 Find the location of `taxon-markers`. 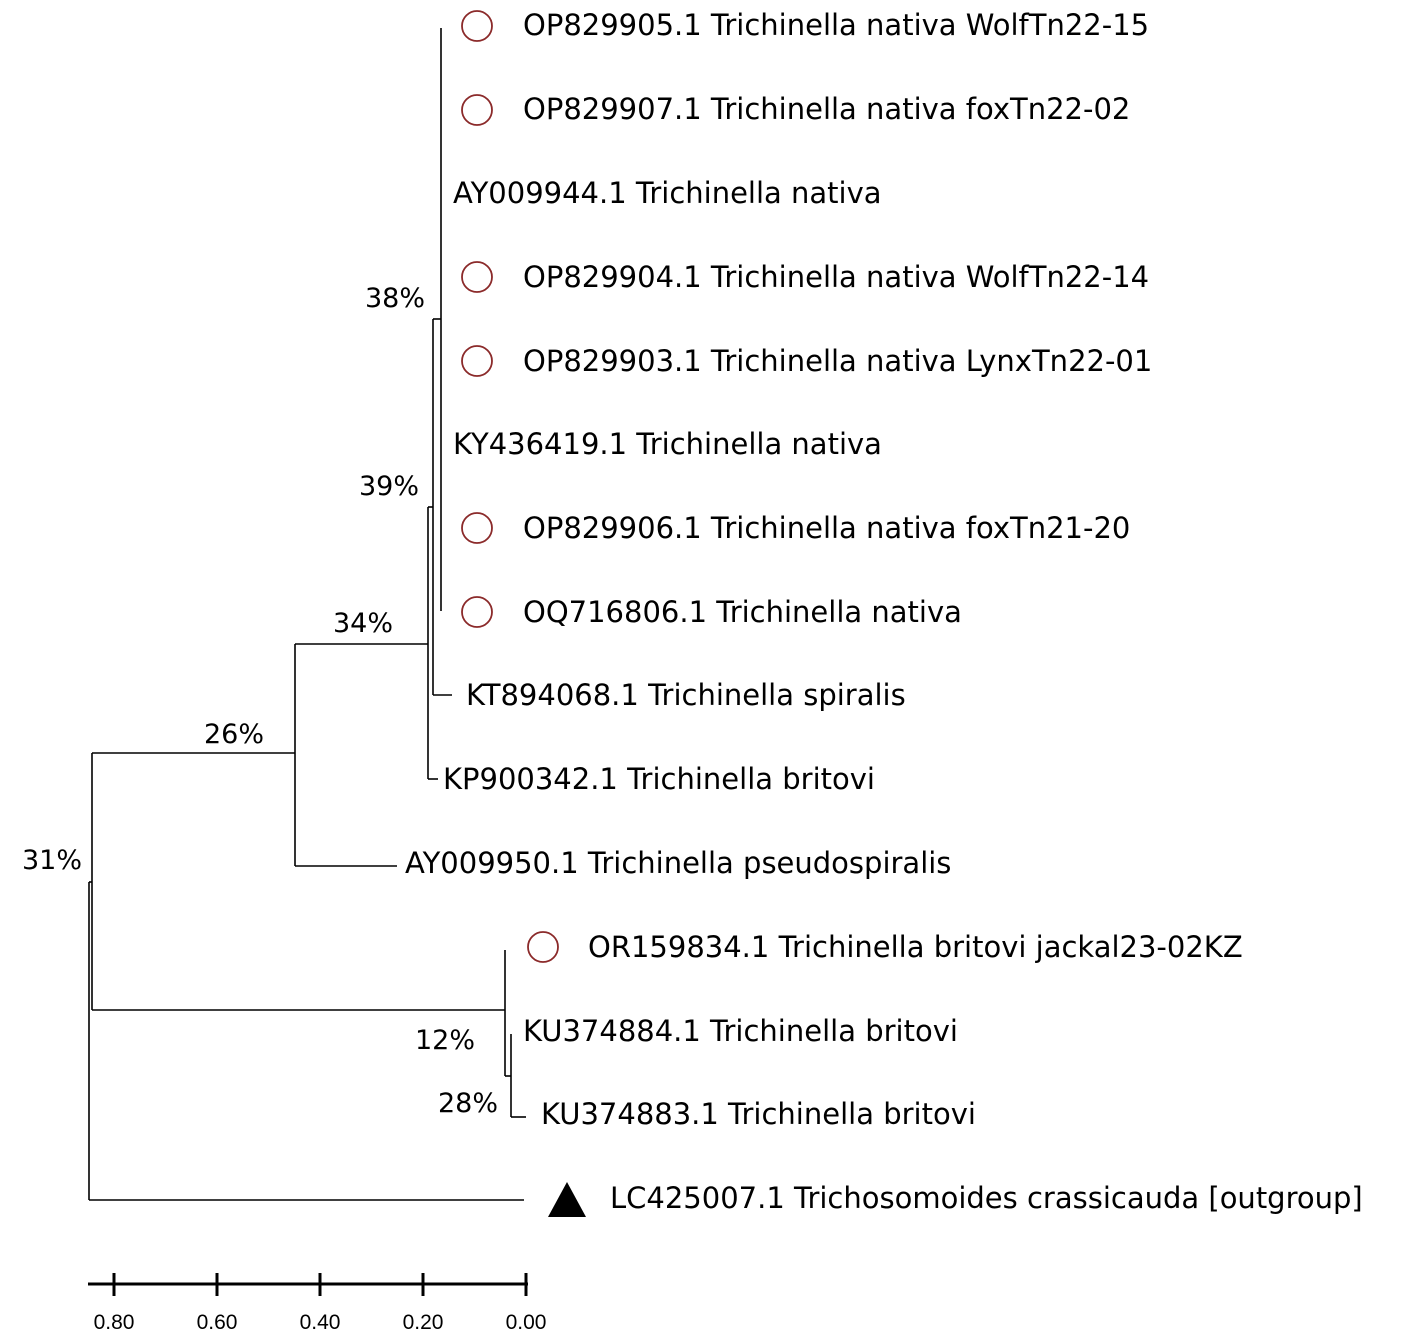

taxon-markers is located at coordinates (523, 613).